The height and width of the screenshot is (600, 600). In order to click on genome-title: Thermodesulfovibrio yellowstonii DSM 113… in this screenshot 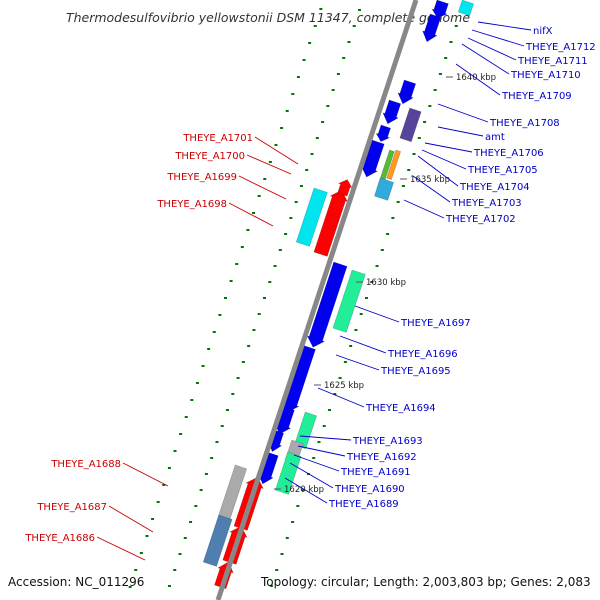, I will do `click(268, 17)`.